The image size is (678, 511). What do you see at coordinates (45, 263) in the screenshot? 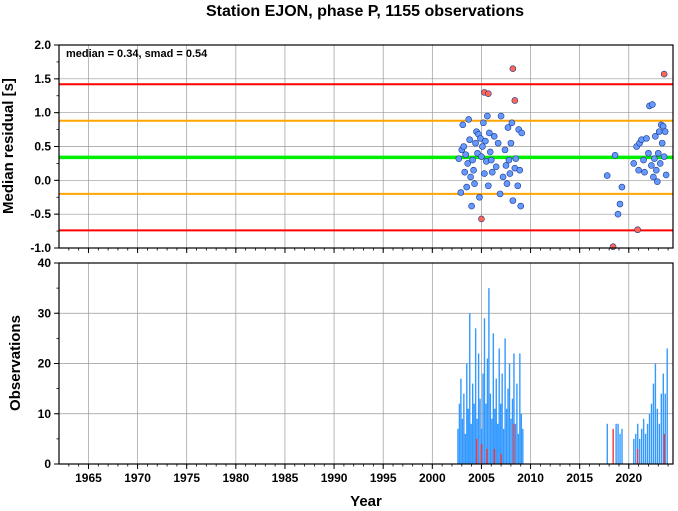
I see `observations-y-tick-label: 40` at bounding box center [45, 263].